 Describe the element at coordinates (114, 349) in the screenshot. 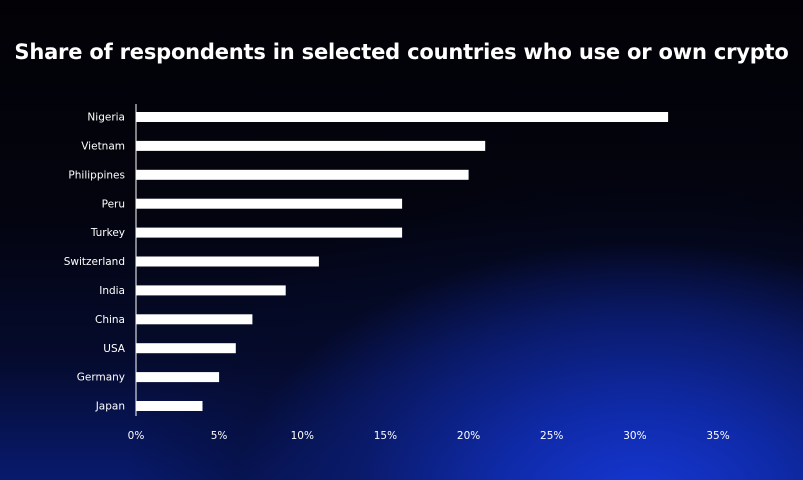

I see `category-label-usa: USA` at that location.